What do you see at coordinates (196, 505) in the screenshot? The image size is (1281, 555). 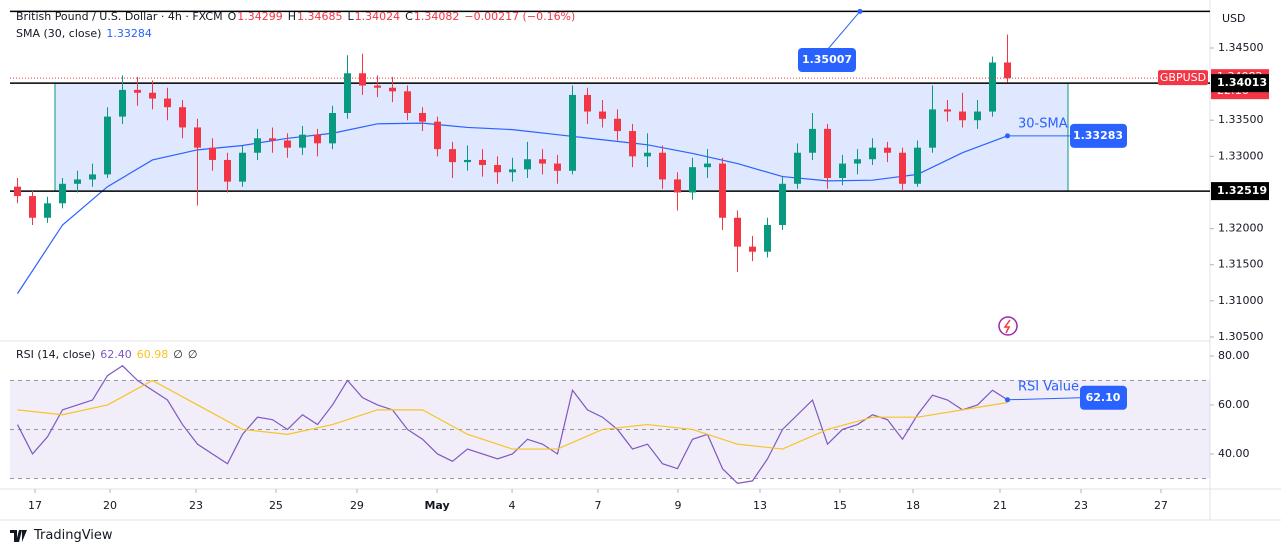 I see `x-tick-label: 23` at bounding box center [196, 505].